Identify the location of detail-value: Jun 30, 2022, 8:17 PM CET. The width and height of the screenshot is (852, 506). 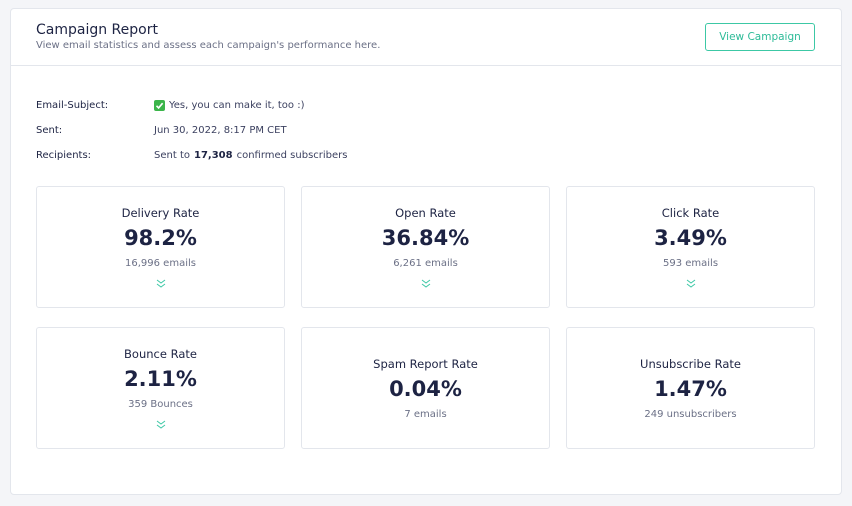
(220, 130).